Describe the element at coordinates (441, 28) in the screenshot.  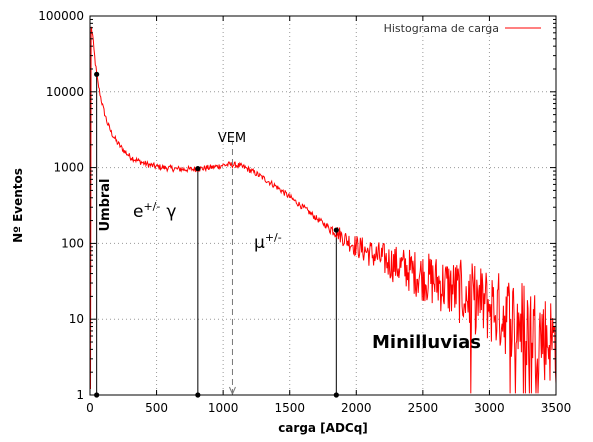
I see `legend-label: Histograma de carga` at that location.